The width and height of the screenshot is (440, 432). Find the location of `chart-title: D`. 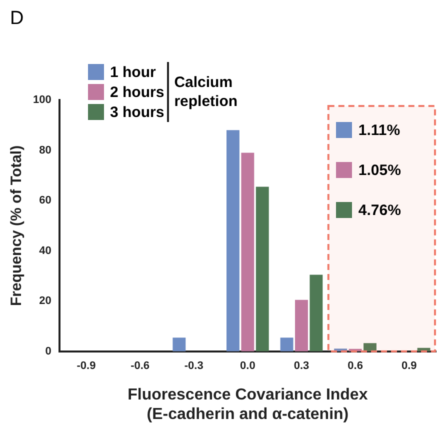

chart-title: D is located at coordinates (17, 19).